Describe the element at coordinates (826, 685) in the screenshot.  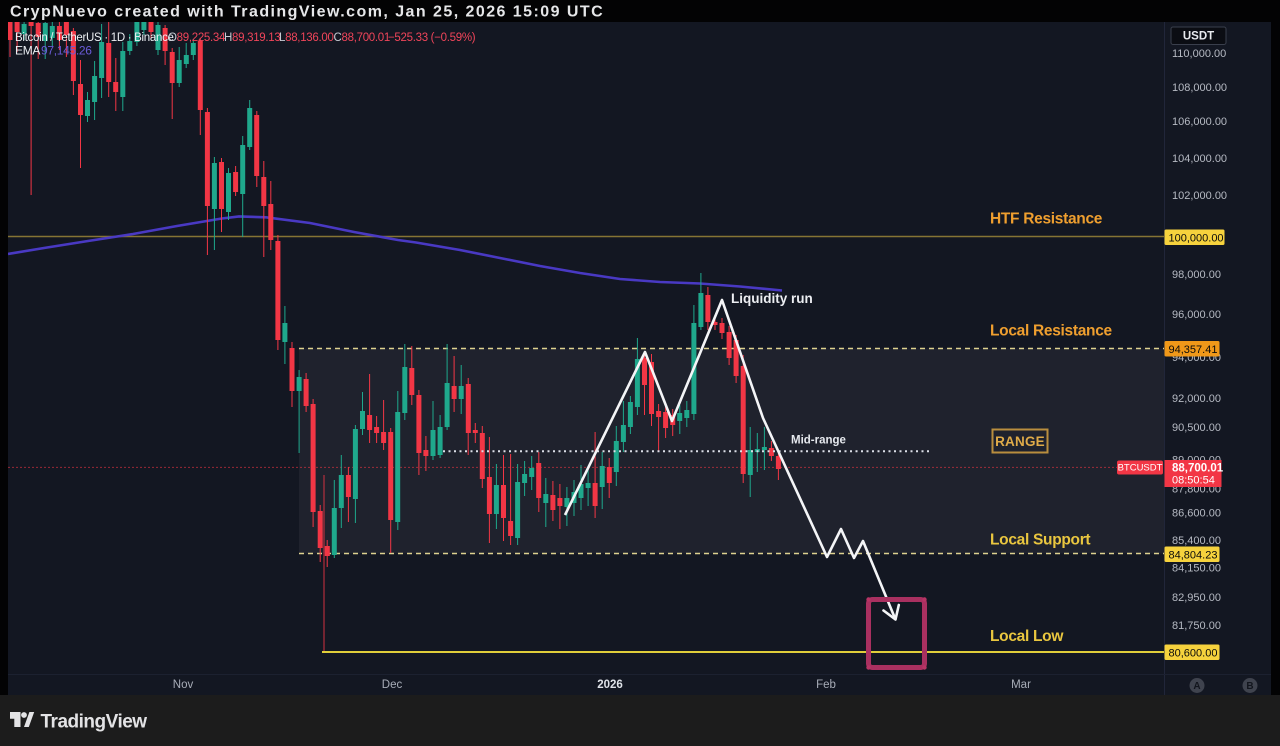
I see `svg-text: Feb` at that location.